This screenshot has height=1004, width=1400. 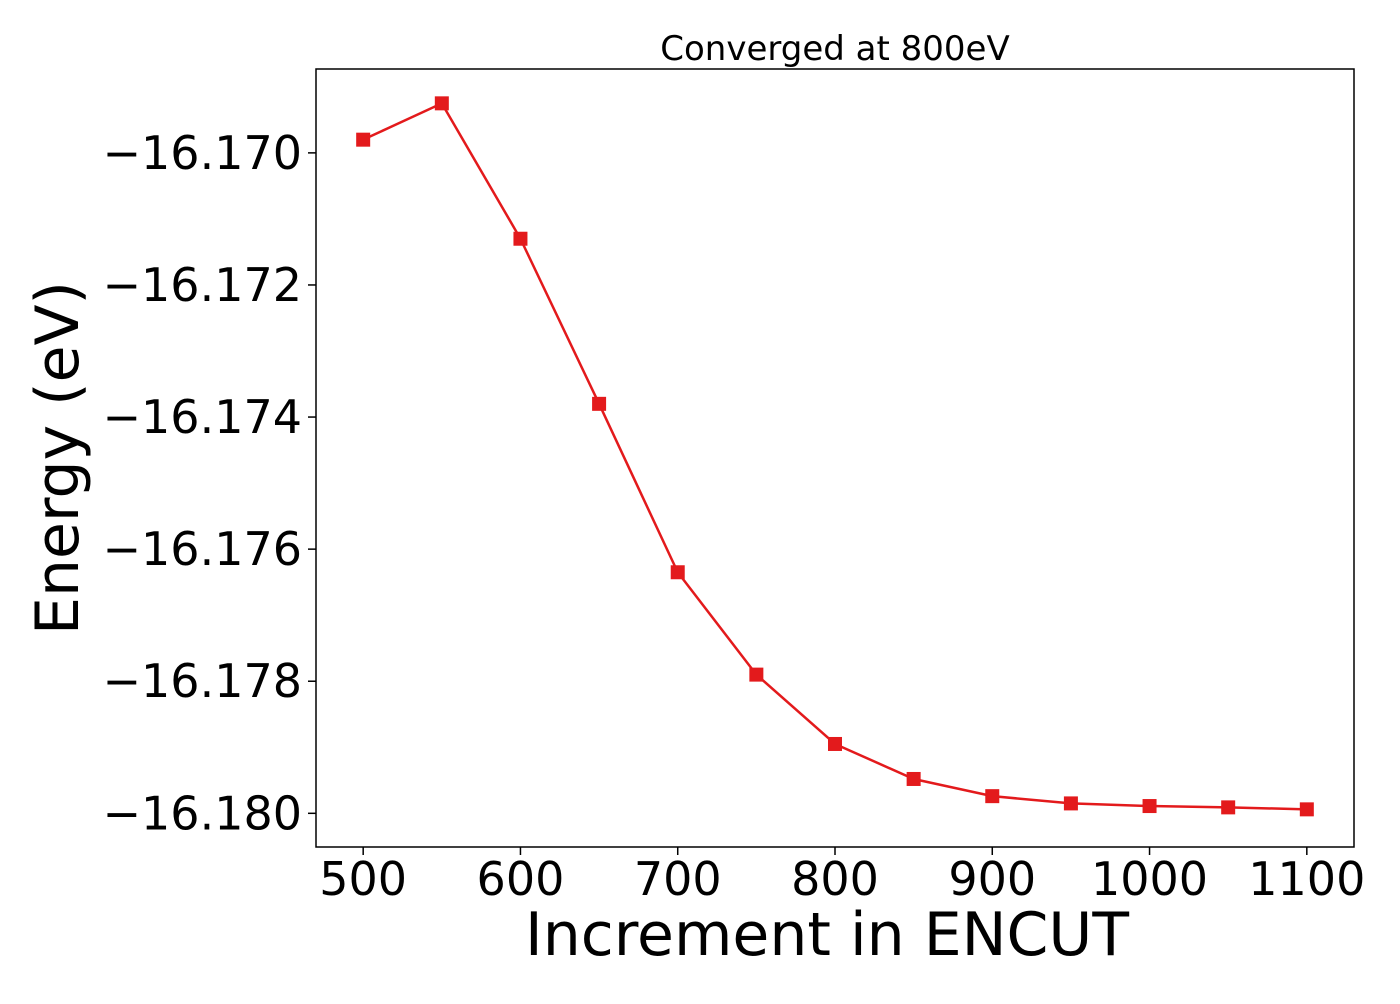 I want to click on y-tick-label: −16.174, so click(x=203, y=417).